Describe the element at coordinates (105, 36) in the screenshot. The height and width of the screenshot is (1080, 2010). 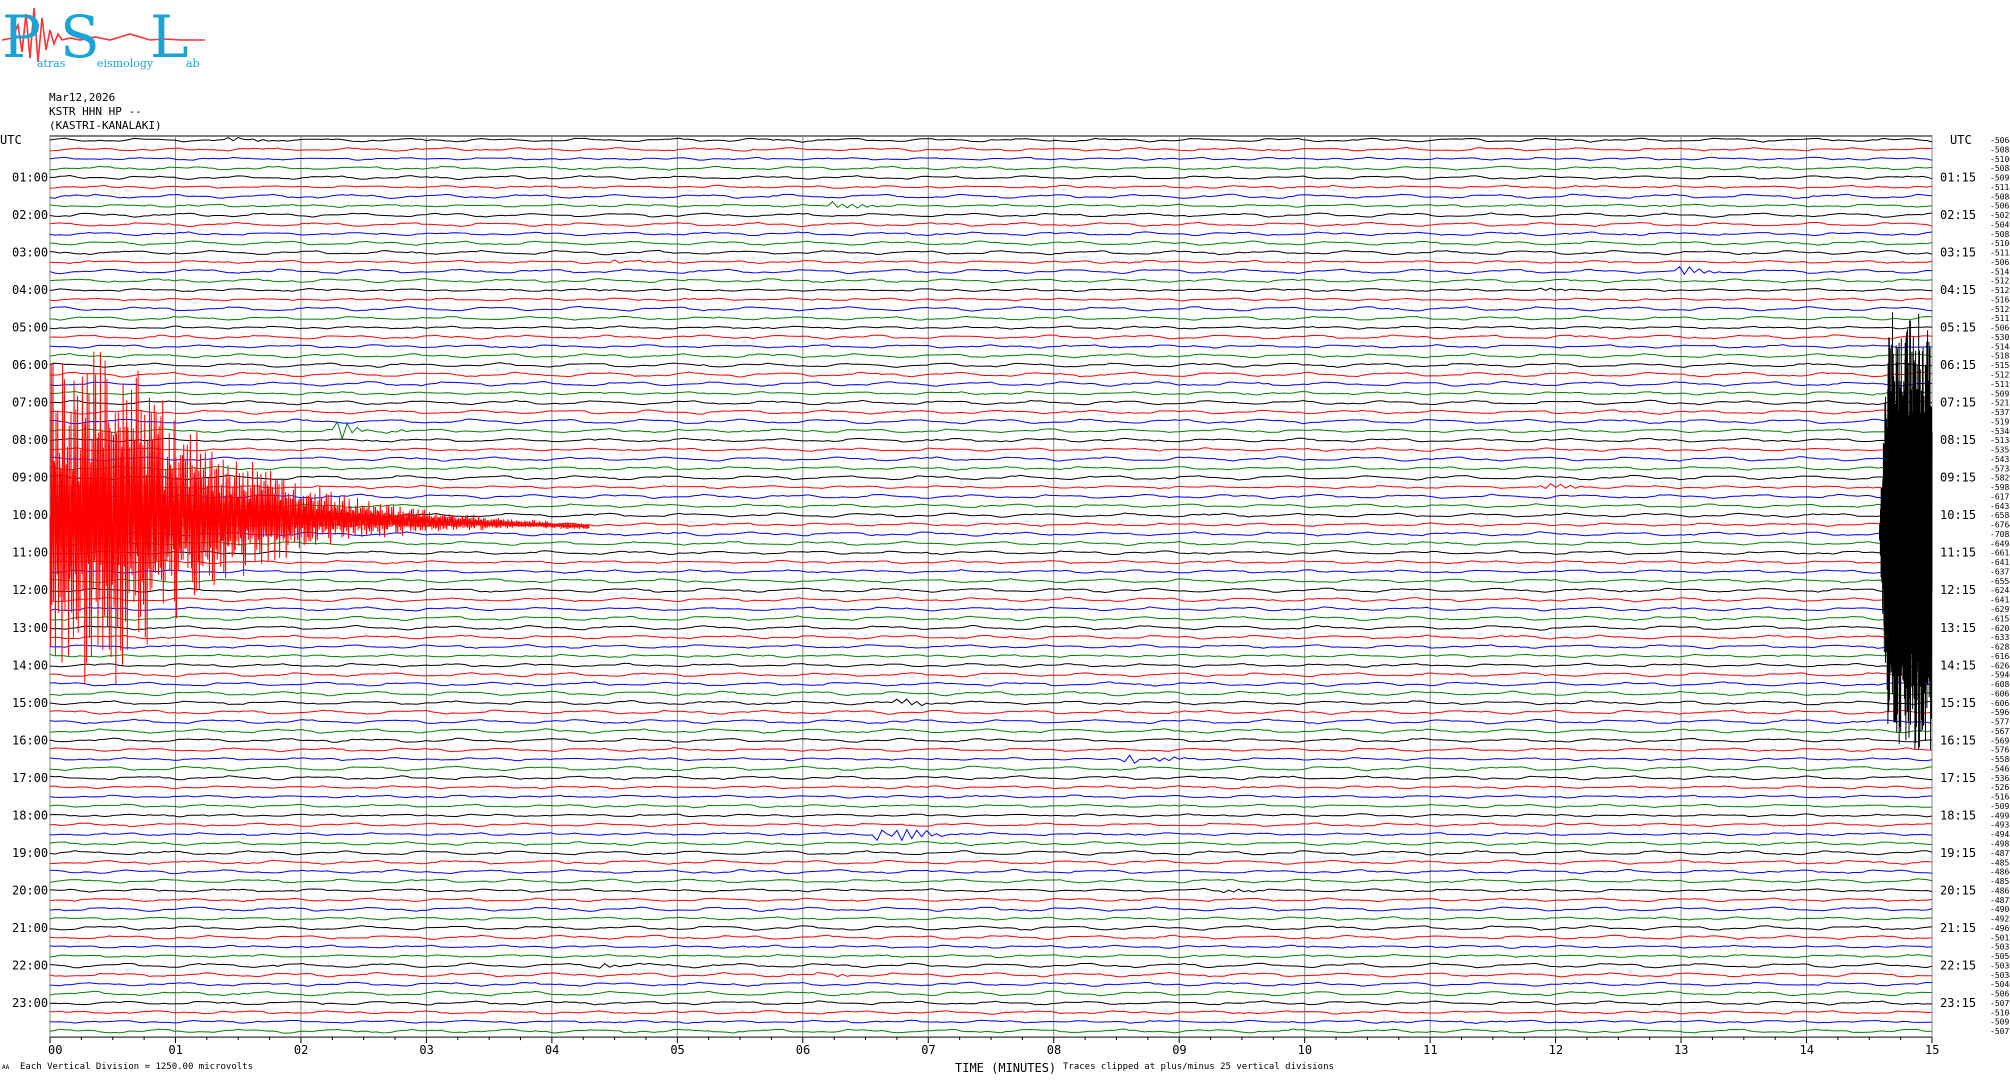
I see `psl-logo: P S L atras eismology ab` at that location.